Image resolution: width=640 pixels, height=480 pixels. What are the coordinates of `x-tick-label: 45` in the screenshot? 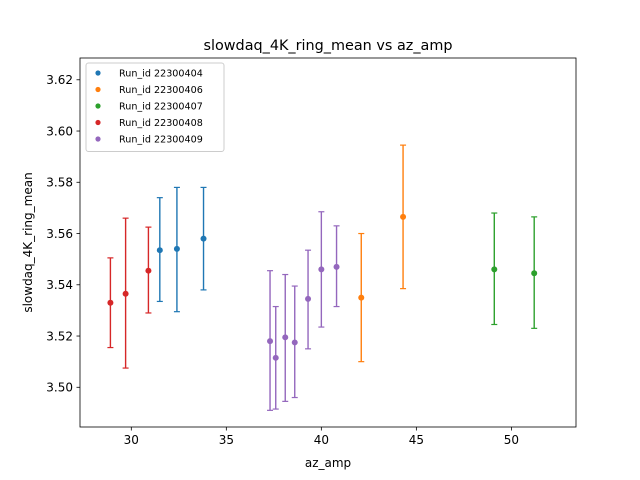 It's located at (416, 440).